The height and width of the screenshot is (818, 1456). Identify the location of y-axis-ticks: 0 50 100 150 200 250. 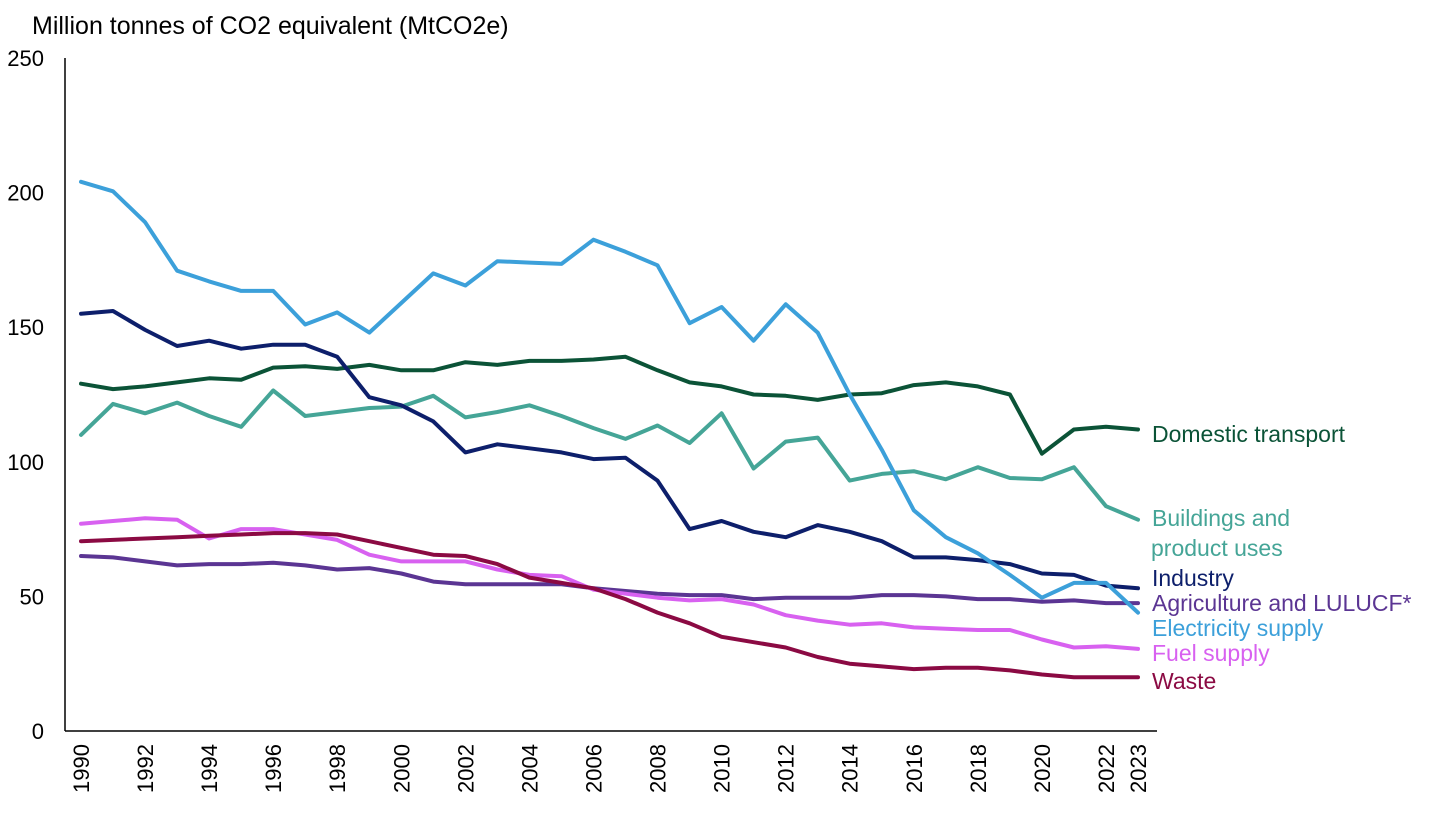
(25, 395).